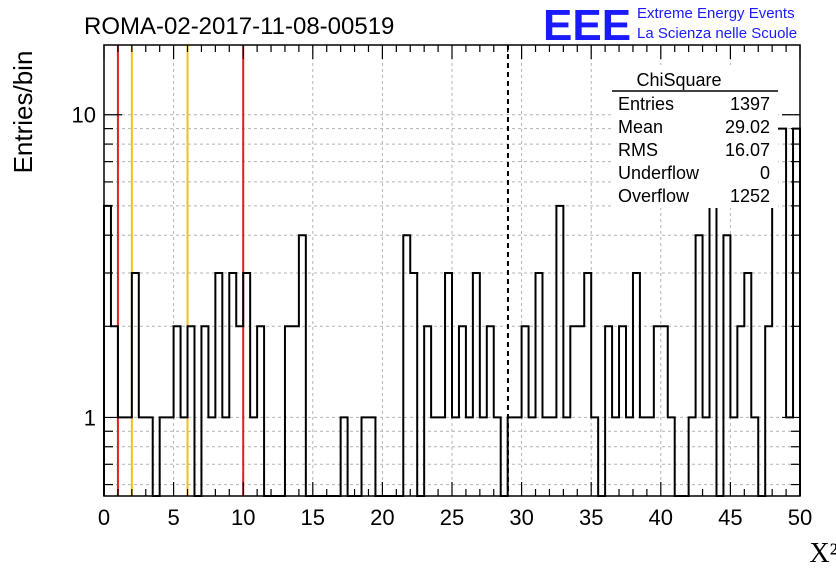  I want to click on x-tick-label: 45, so click(730, 517).